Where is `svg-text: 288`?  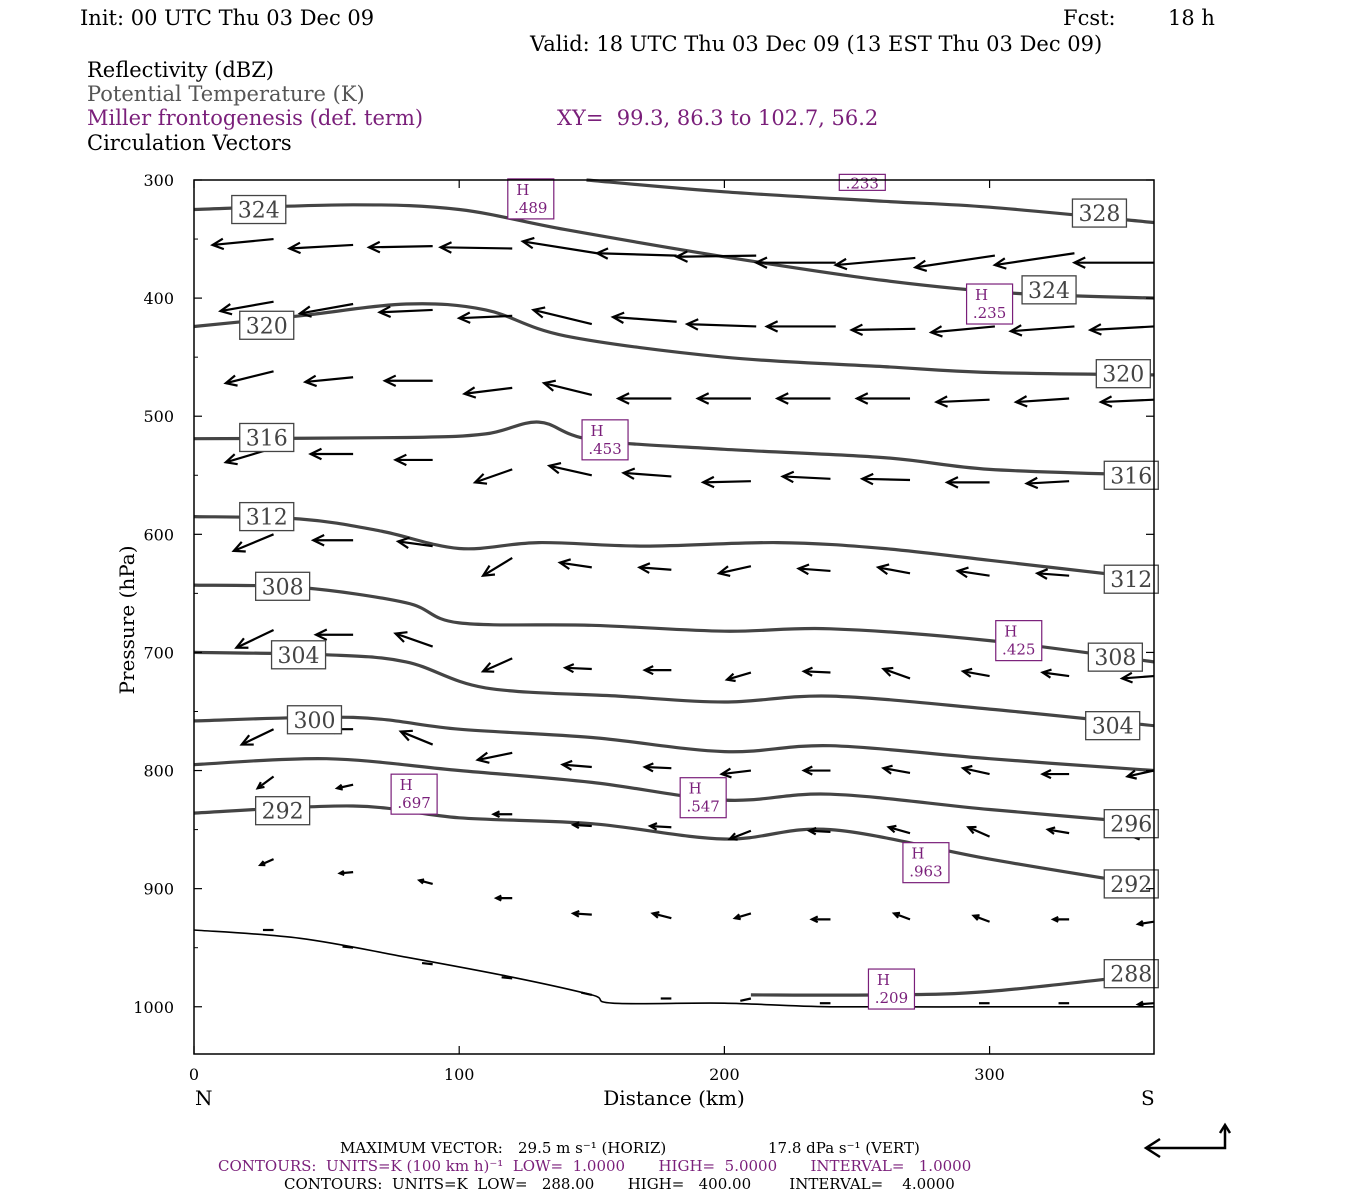 svg-text: 288 is located at coordinates (1131, 975).